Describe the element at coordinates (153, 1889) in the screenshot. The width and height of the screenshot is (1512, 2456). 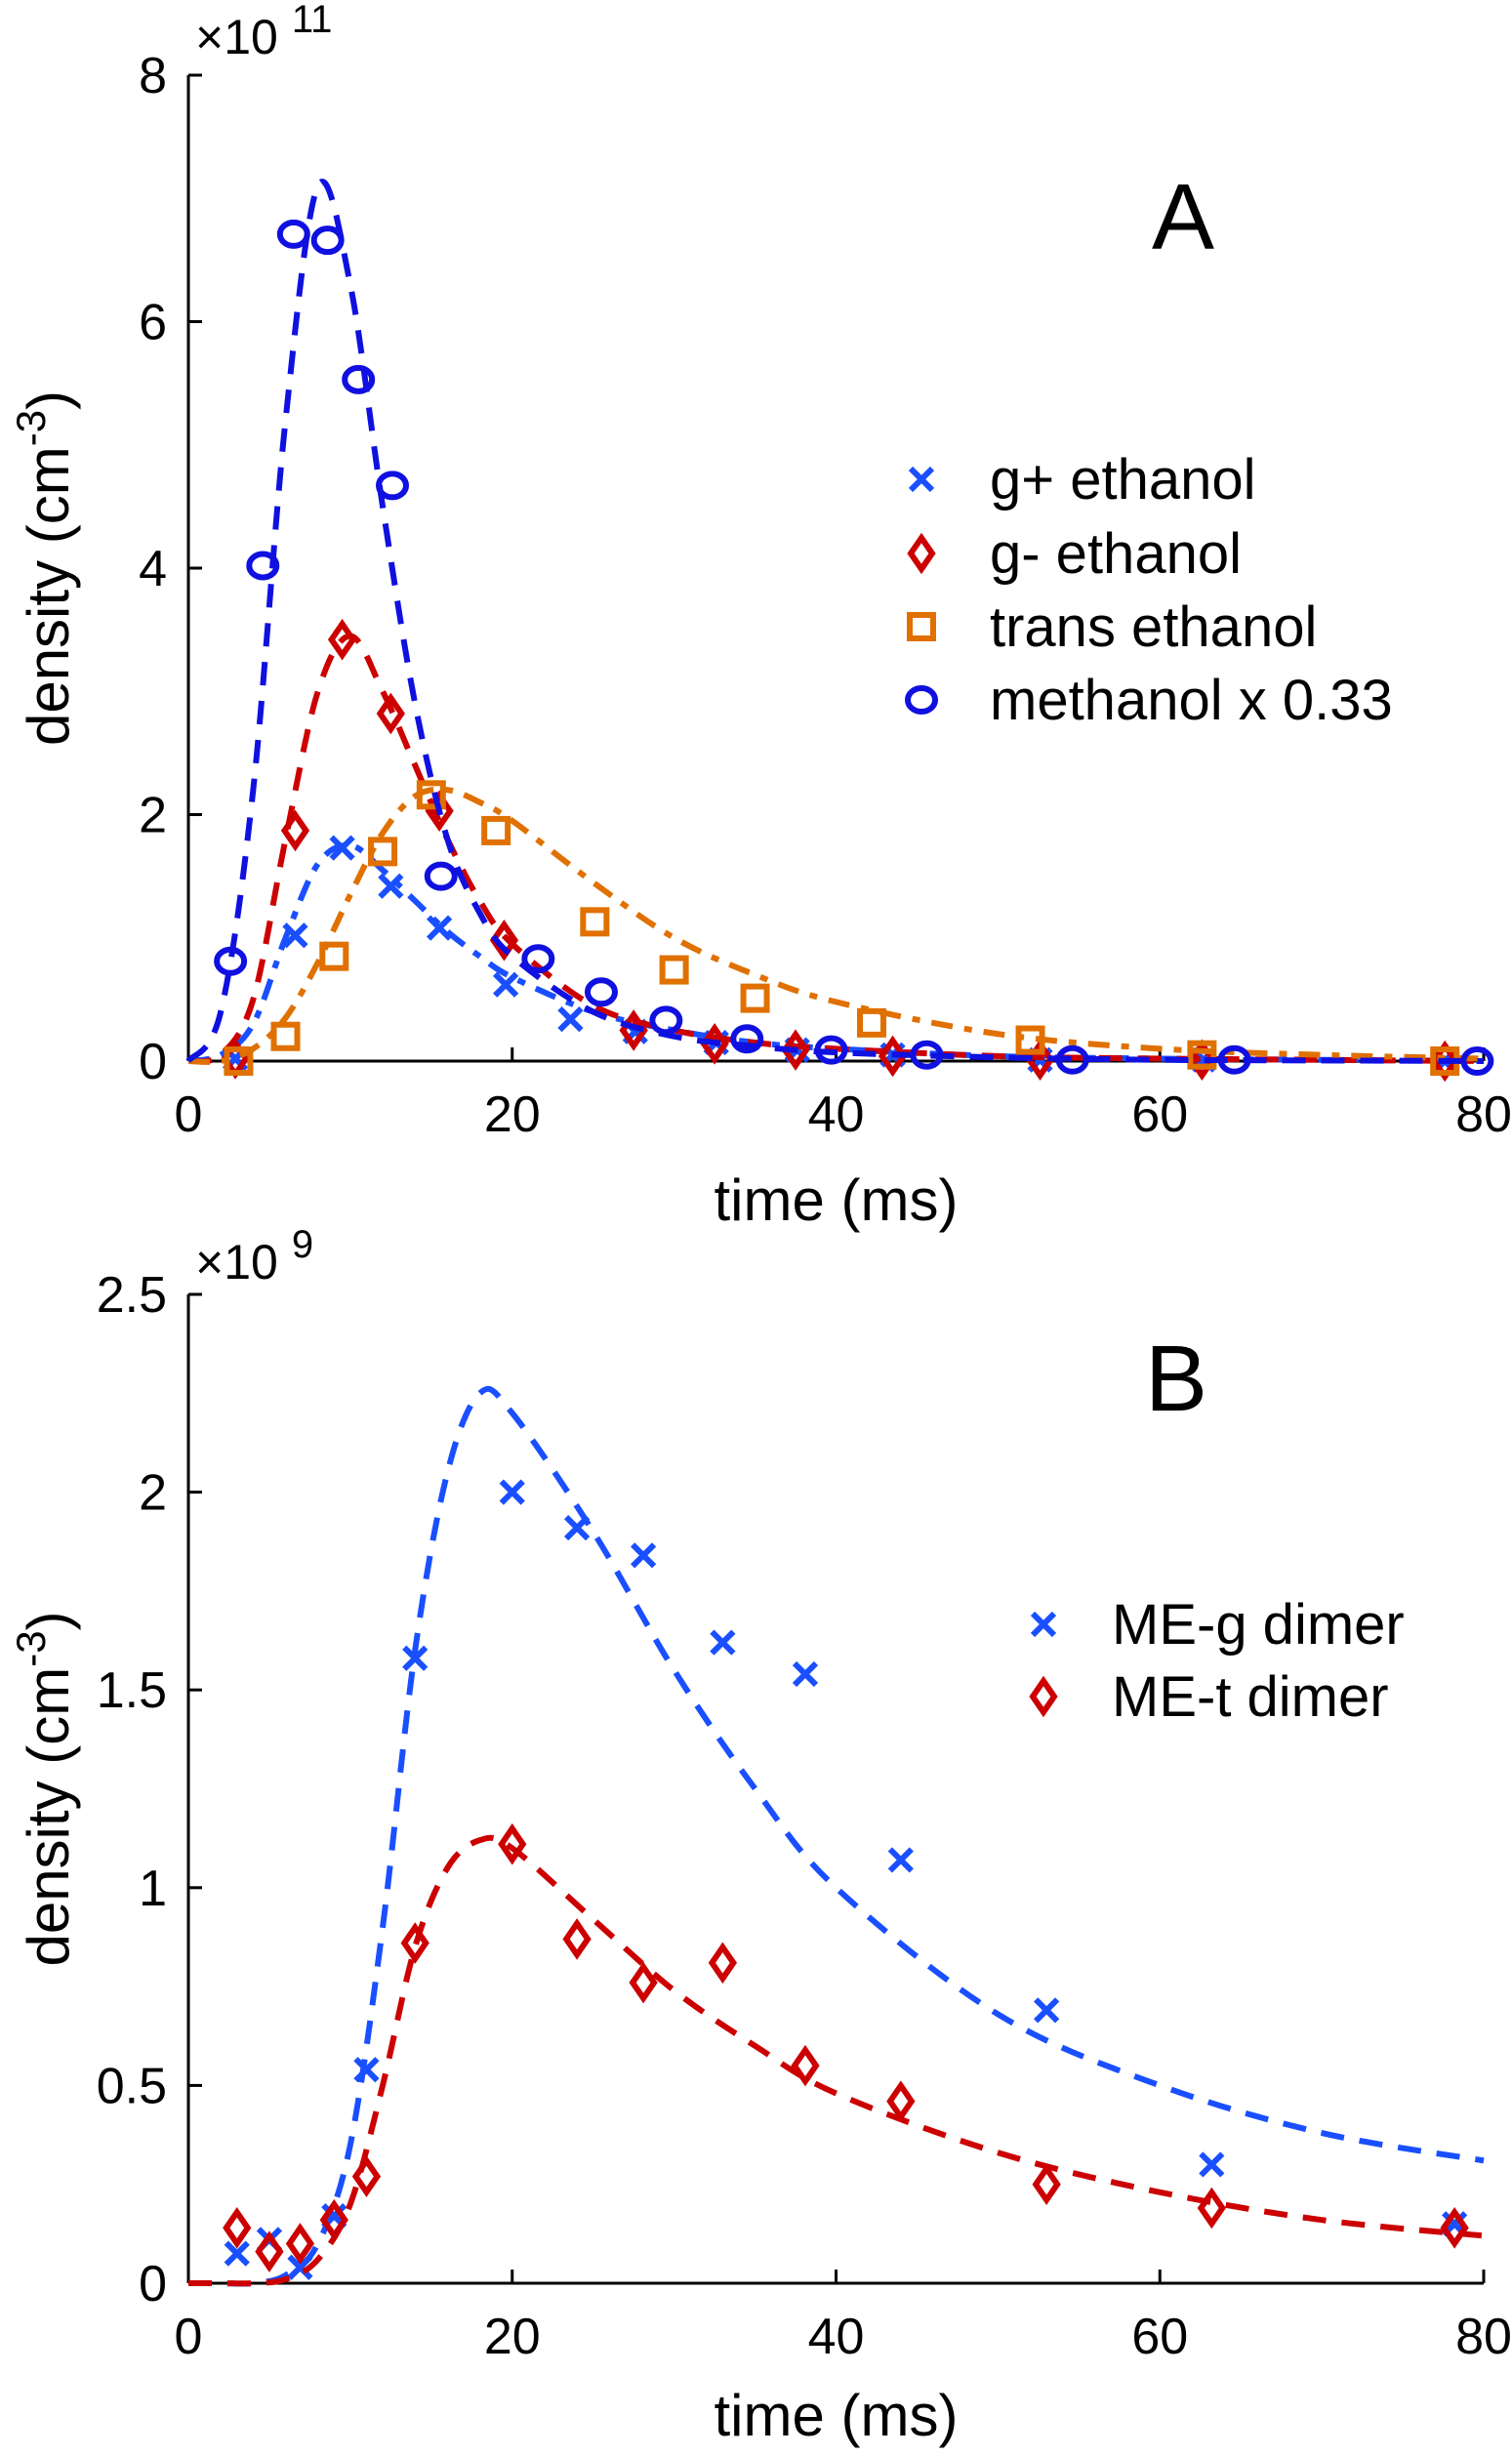
I see `y-tick-label: 1` at that location.